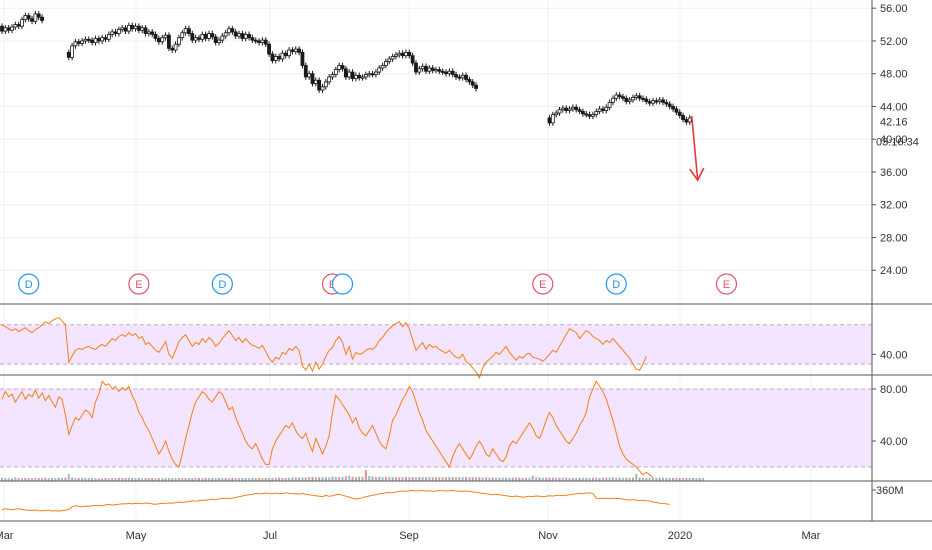  What do you see at coordinates (342, 284) in the screenshot?
I see `dividend-marker` at bounding box center [342, 284].